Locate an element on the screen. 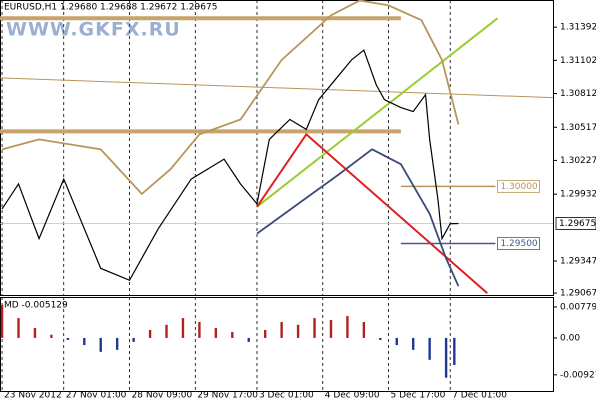 This screenshot has height=400, width=596. x-tick-label: 29 Nov 17:00 is located at coordinates (227, 395).